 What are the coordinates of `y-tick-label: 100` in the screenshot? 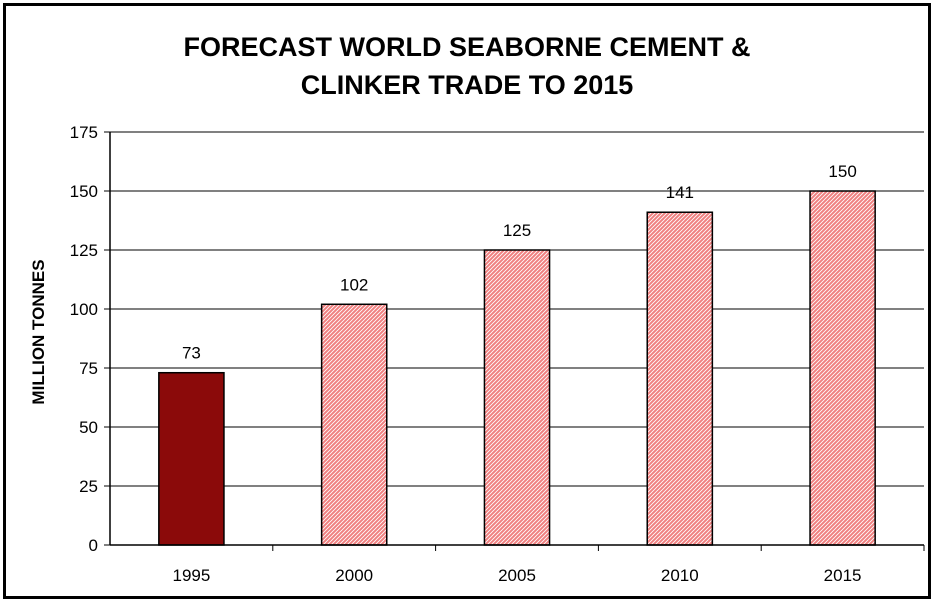 It's located at (84, 309).